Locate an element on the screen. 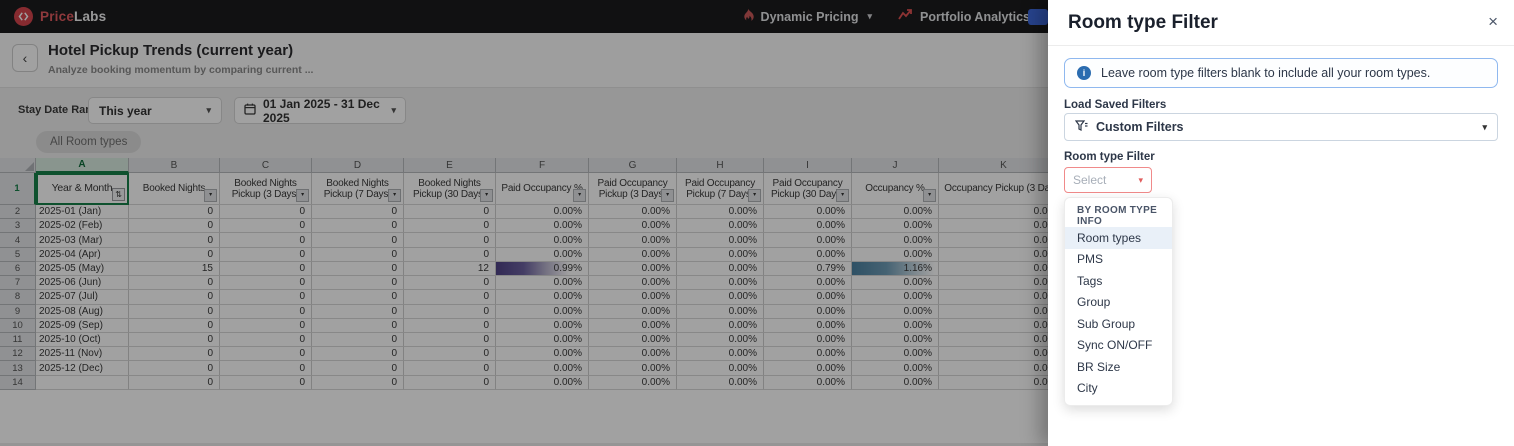 This screenshot has width=1514, height=446. cell-E12: 0 is located at coordinates (450, 354).